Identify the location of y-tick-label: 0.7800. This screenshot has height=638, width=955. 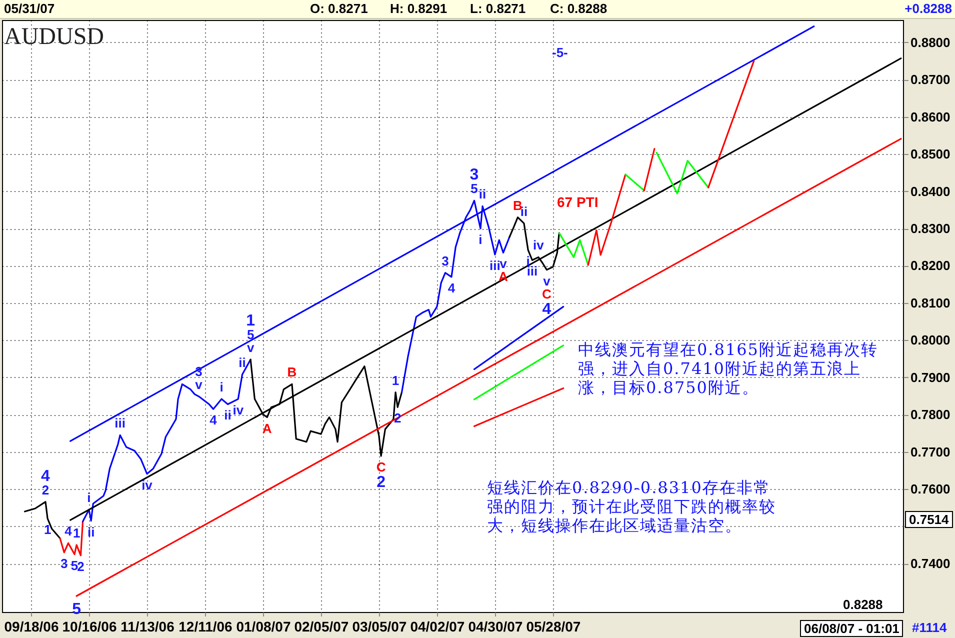
(930, 414).